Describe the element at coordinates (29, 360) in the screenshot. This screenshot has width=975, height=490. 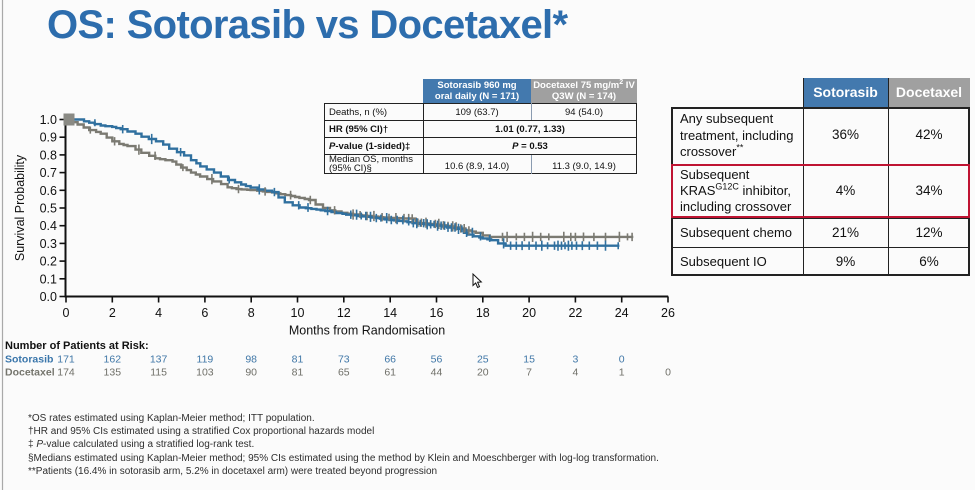
I see `svg-text: Sotorasib` at that location.